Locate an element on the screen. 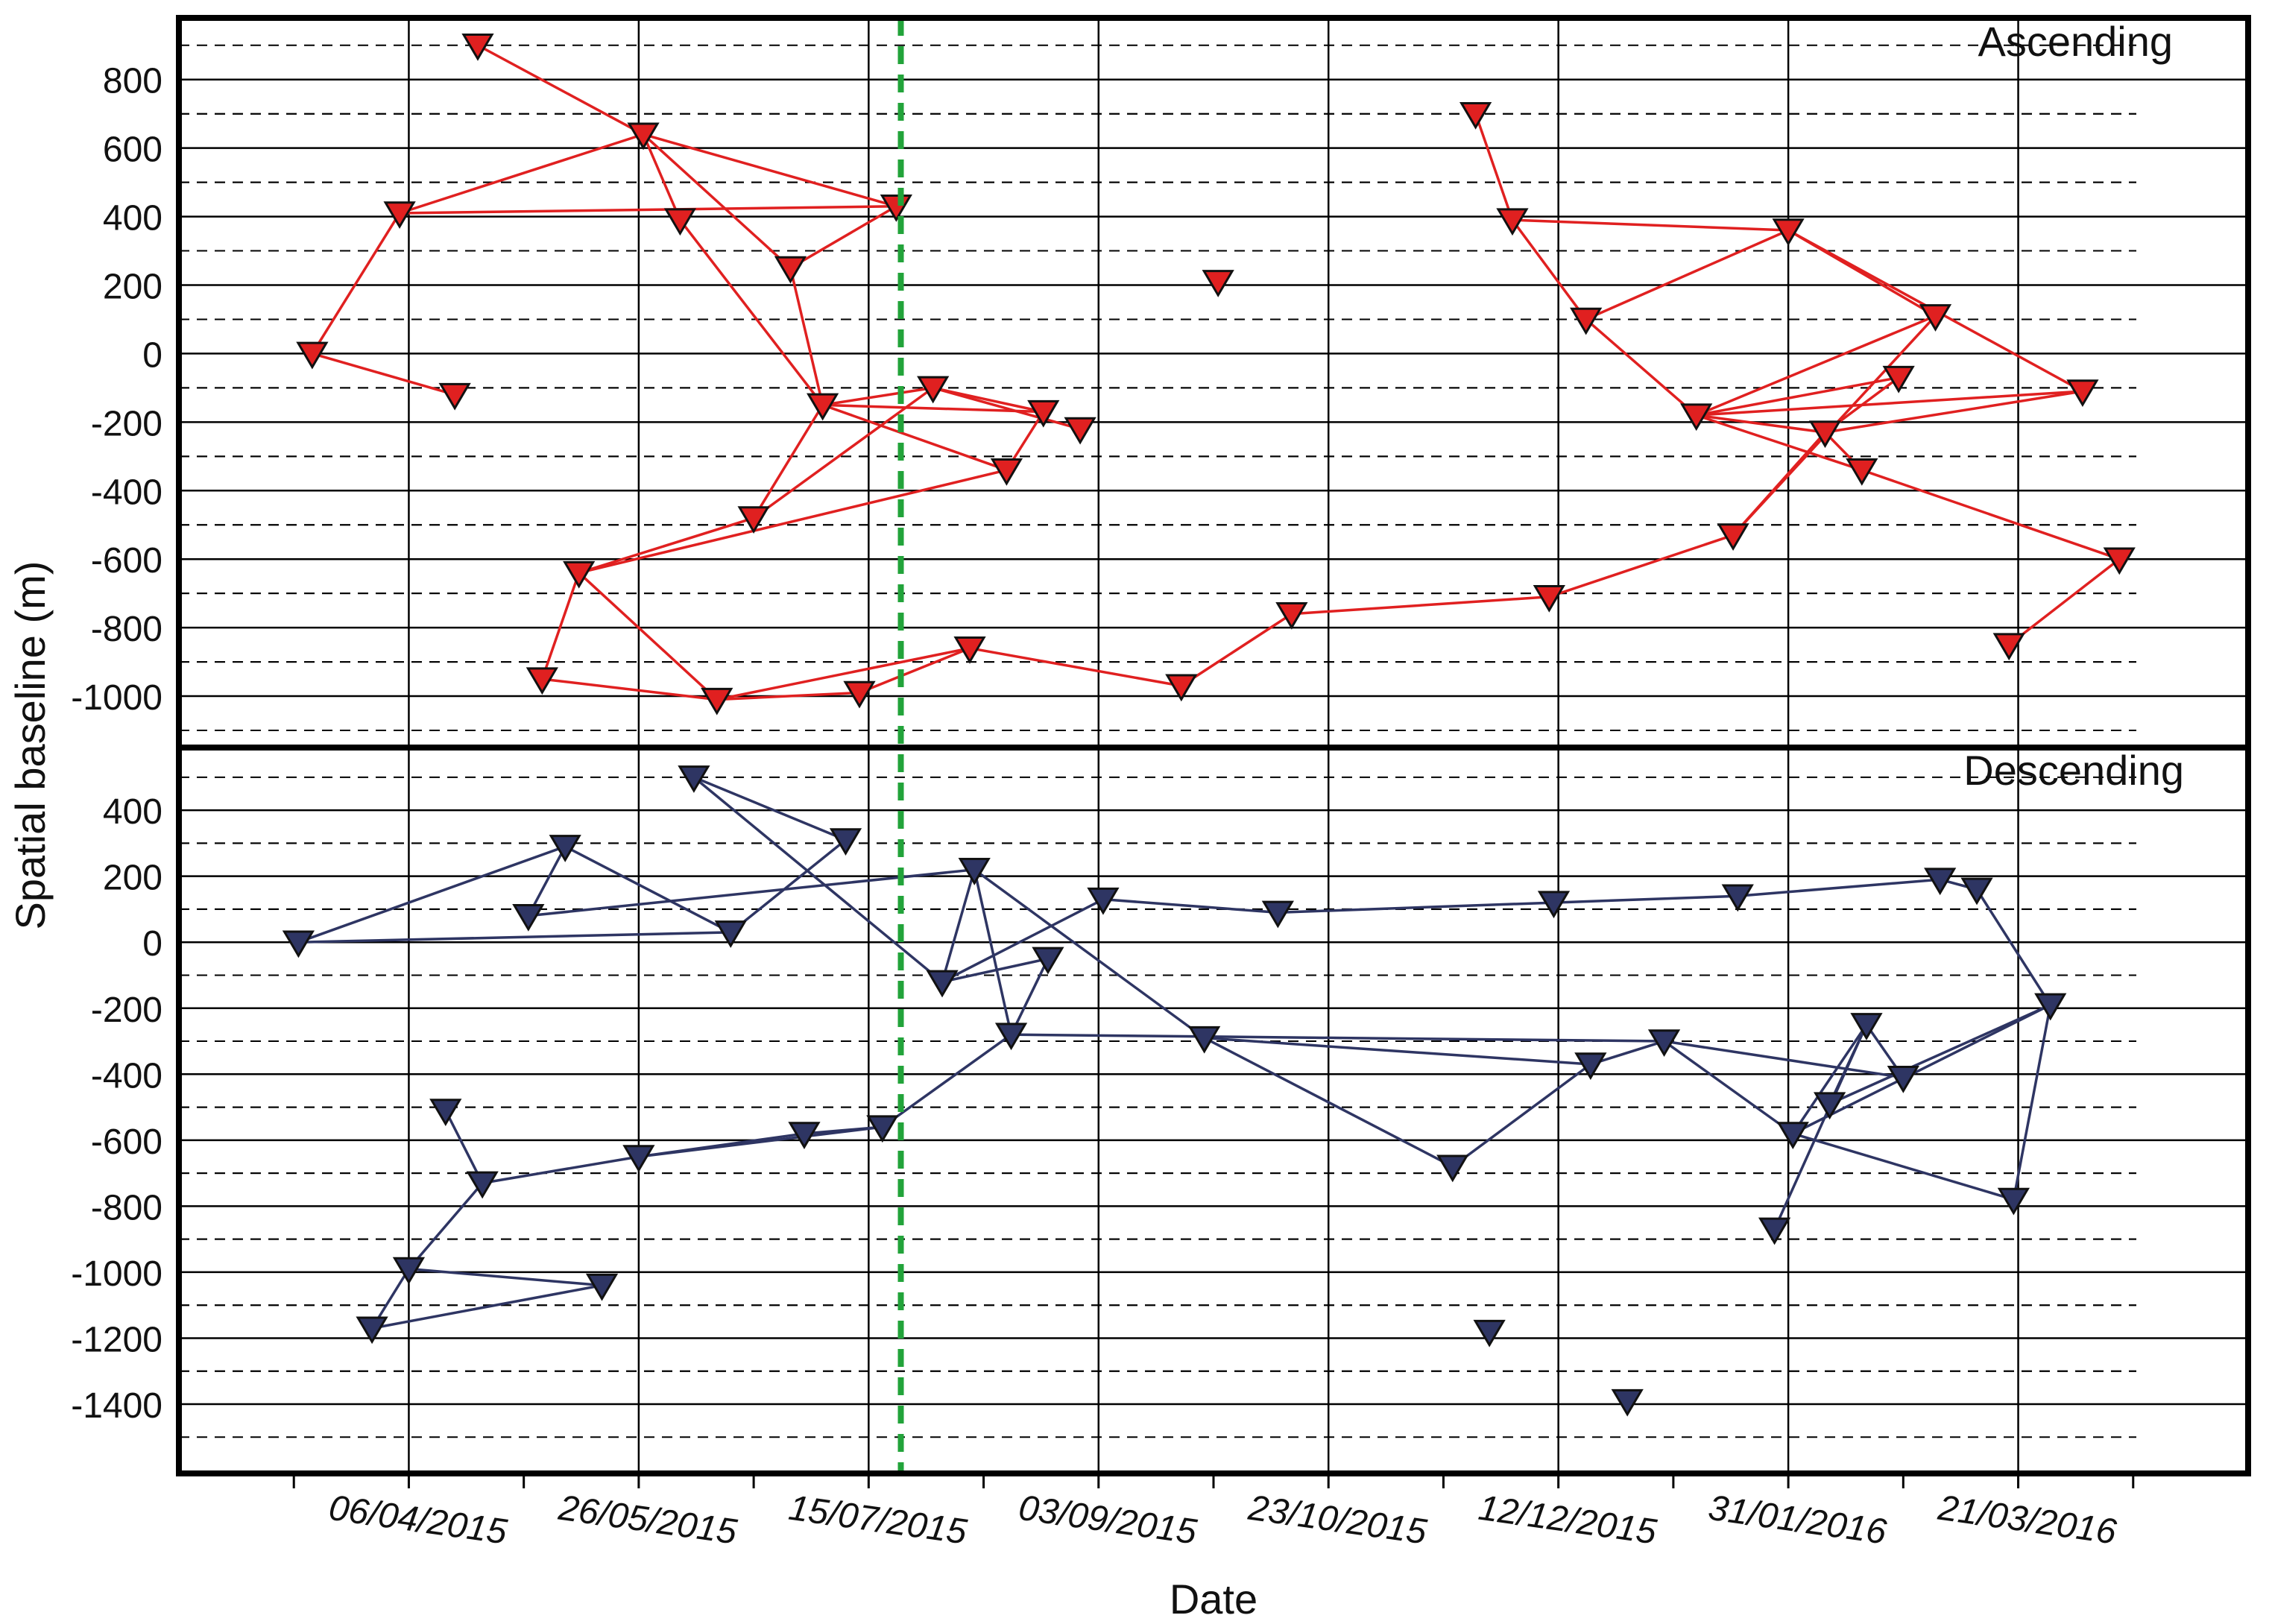 The height and width of the screenshot is (1624, 2269). y-axis-label: Spatial baseline (m) is located at coordinates (31, 745).